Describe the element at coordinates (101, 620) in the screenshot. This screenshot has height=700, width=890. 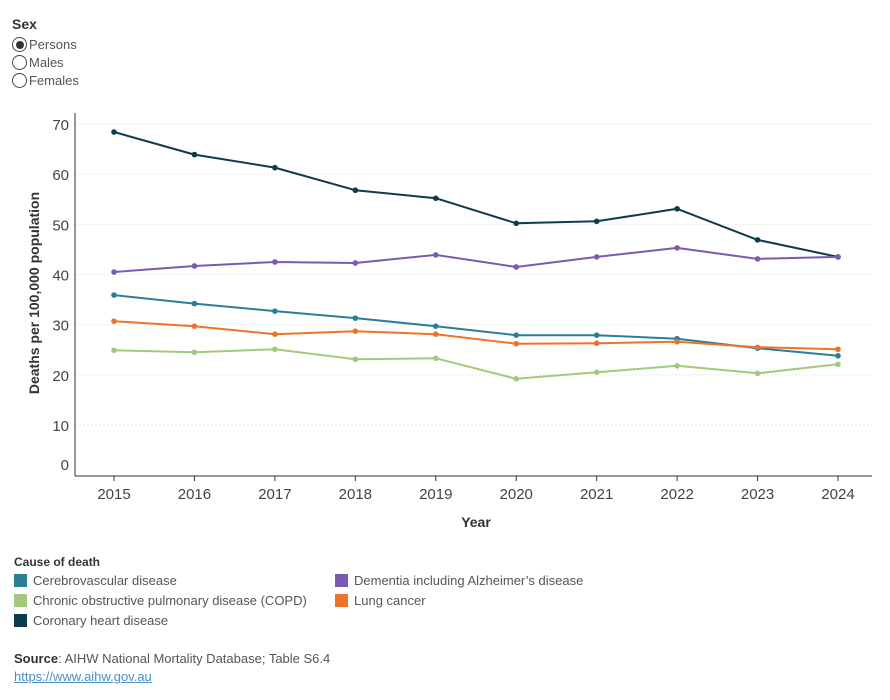
I see `legend-label: Coronary heart disease` at that location.